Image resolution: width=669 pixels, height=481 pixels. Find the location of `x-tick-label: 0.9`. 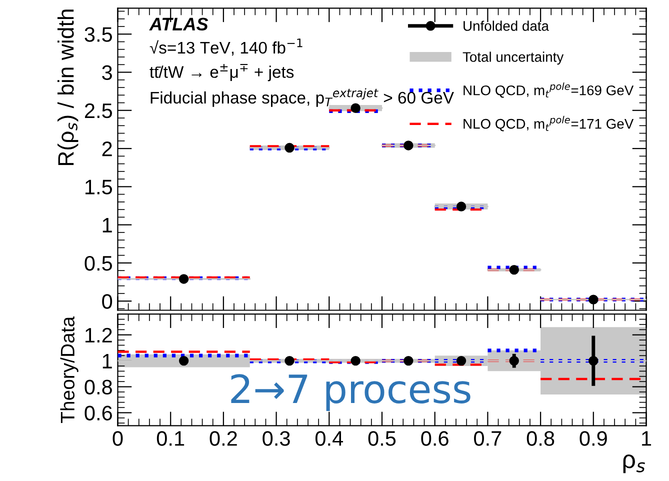

x-tick-label: 0.9 is located at coordinates (593, 438).